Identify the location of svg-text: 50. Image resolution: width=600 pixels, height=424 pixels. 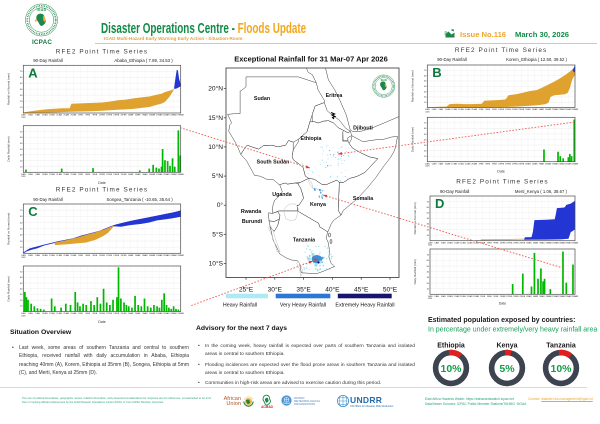
(21, 223).